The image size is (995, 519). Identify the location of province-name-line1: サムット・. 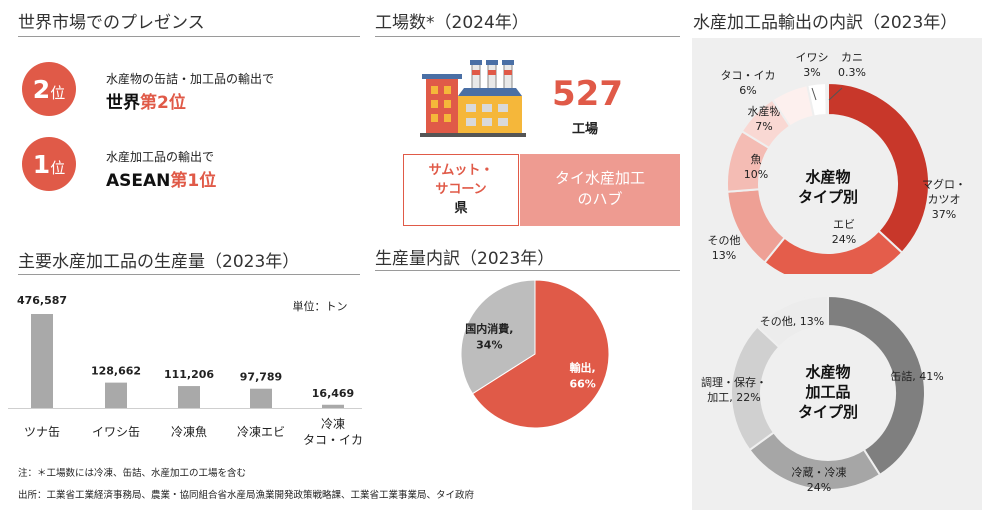
(461, 170).